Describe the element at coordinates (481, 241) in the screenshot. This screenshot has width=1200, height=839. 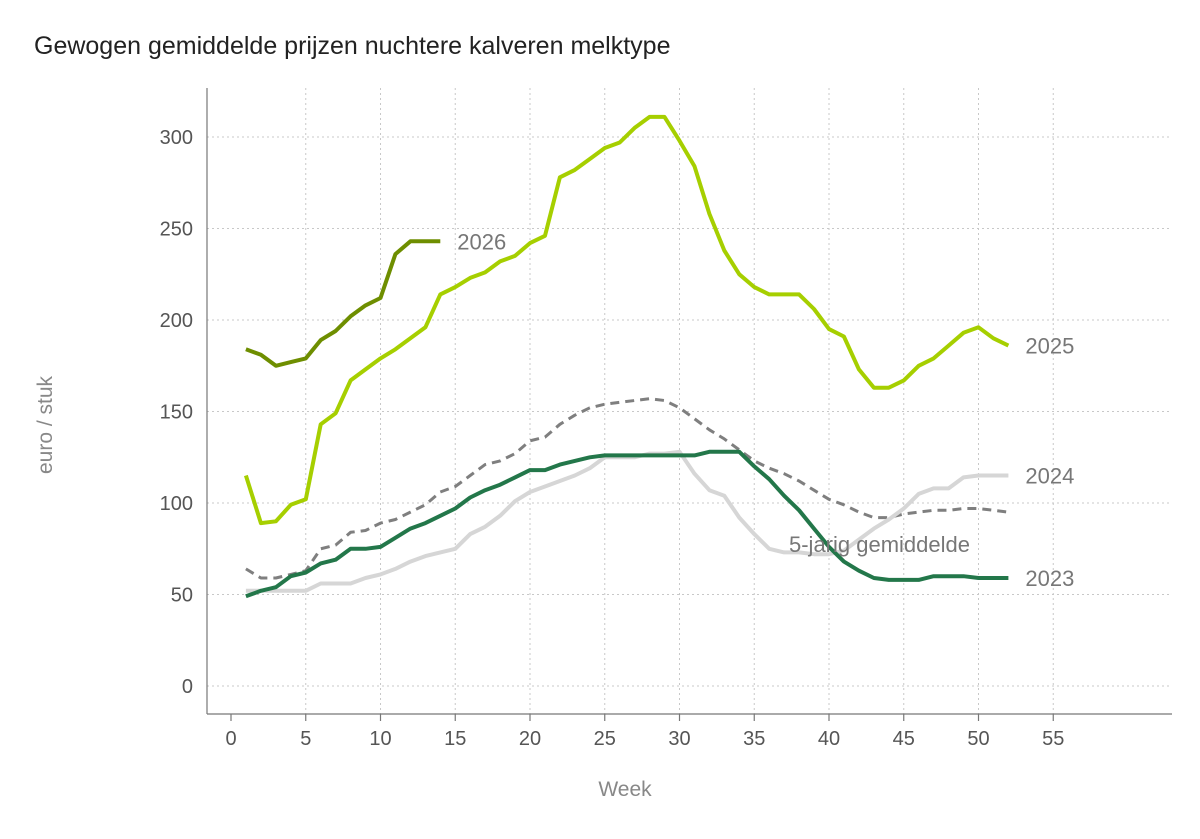
I see `series-label: 2026` at that location.